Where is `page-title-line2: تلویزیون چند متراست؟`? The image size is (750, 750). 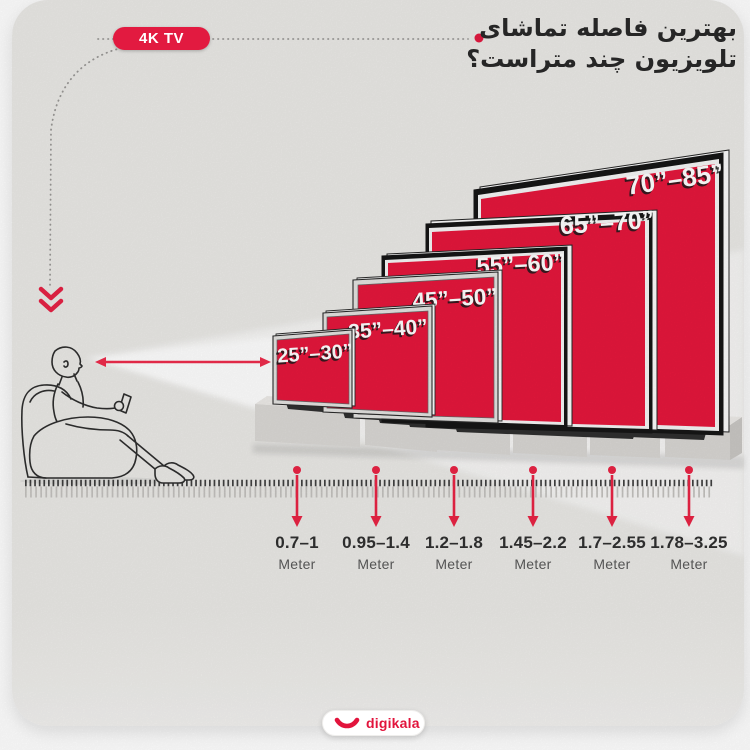
page-title-line2: تلویزیون چند متراست؟ is located at coordinates (601, 59).